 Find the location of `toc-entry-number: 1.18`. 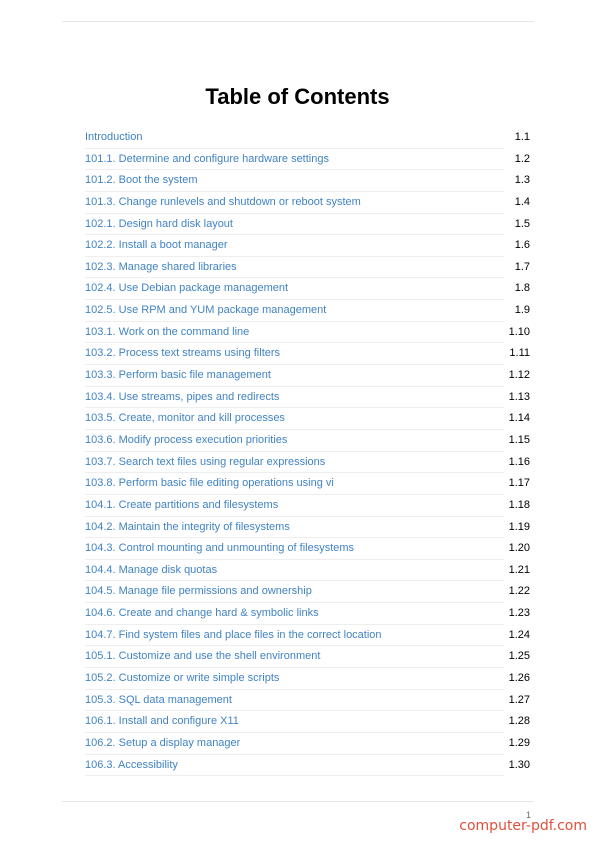

toc-entry-number: 1.18 is located at coordinates (519, 504).